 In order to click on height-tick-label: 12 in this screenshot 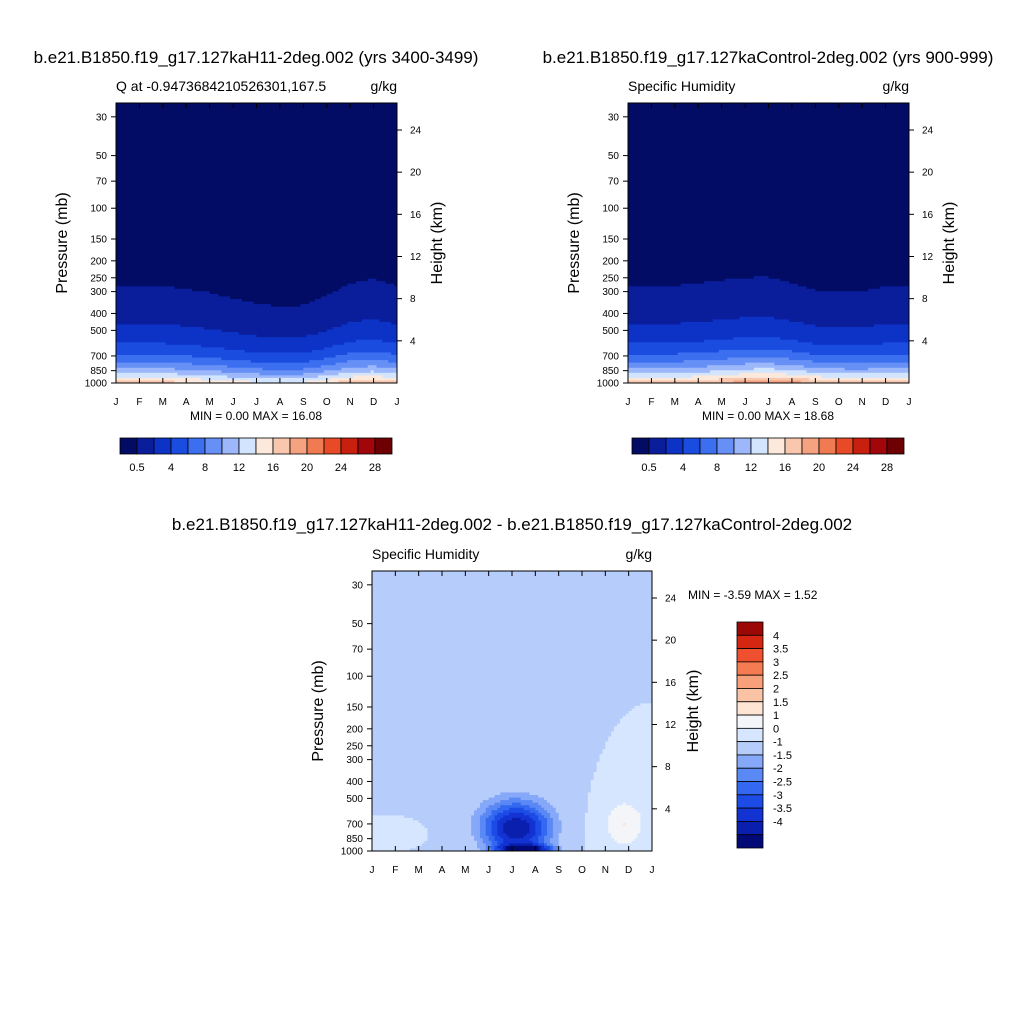, I will do `click(671, 725)`.